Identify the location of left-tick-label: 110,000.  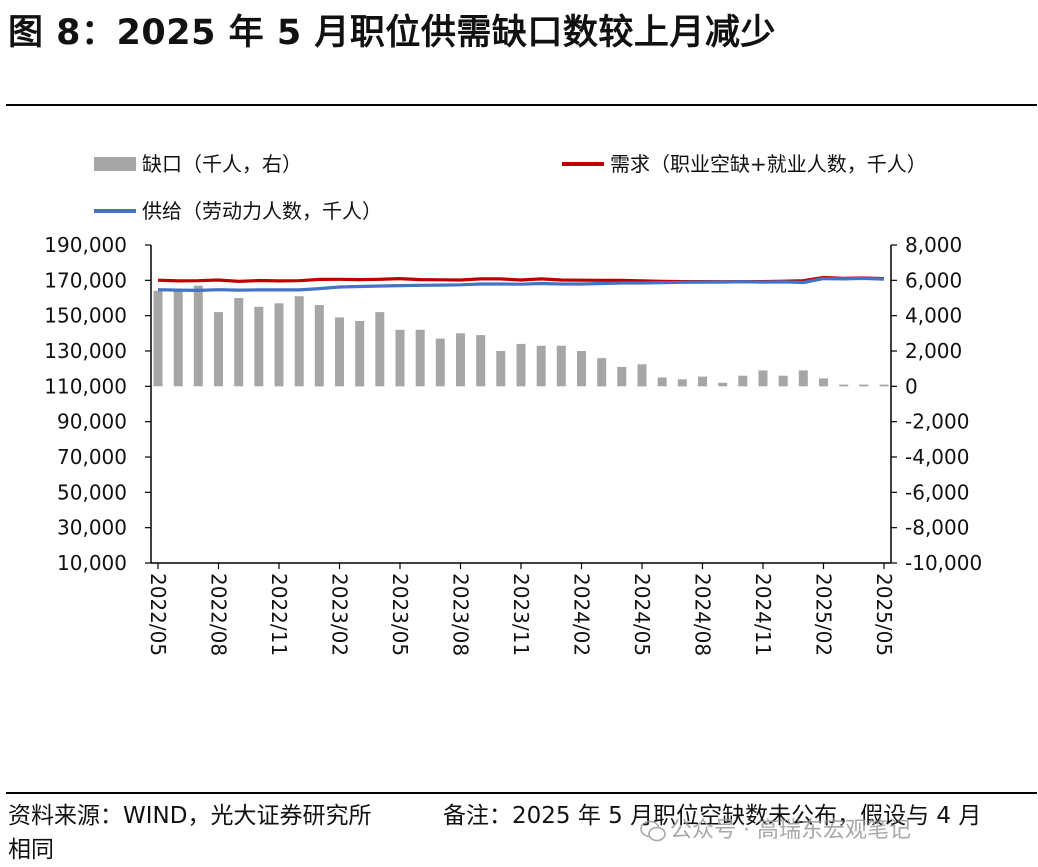
(85, 386).